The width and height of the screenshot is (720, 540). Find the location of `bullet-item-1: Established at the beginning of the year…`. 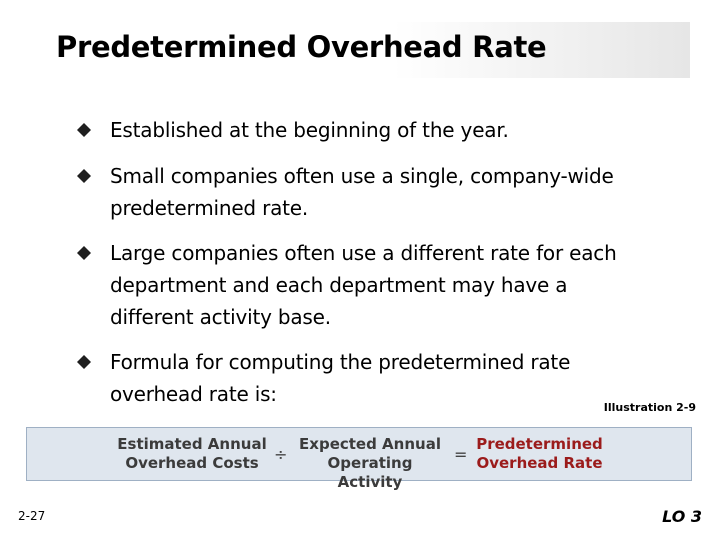

bullet-item-1: Established at the beginning of the year… is located at coordinates (390, 130).